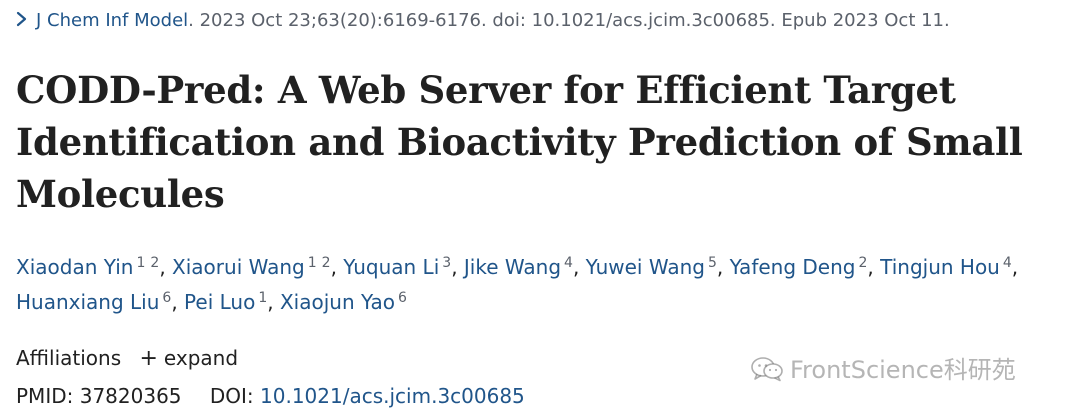  What do you see at coordinates (127, 358) in the screenshot?
I see `affiliations-row: Affiliations + expand` at bounding box center [127, 358].